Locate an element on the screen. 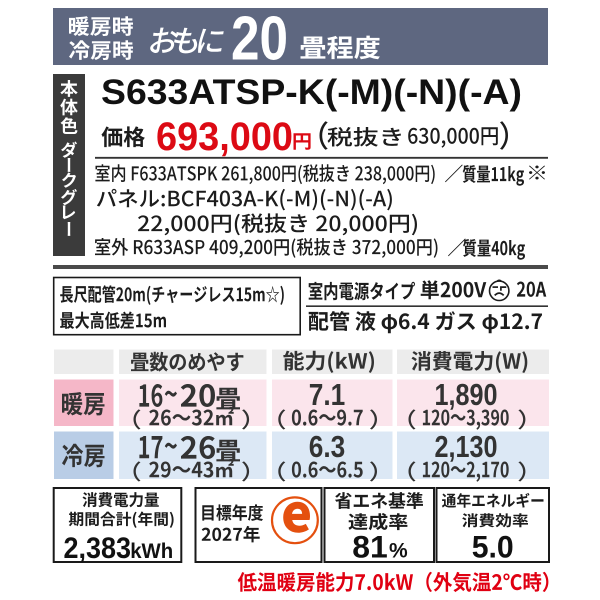  svg-text: 20 is located at coordinates (259, 39).